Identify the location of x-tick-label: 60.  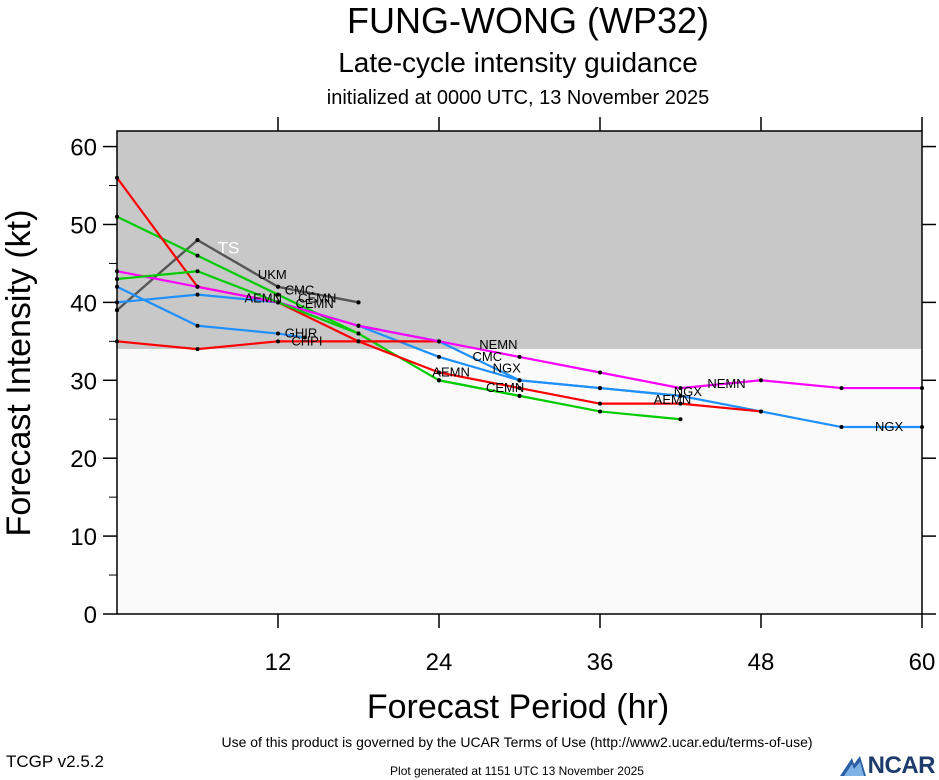
(922, 662).